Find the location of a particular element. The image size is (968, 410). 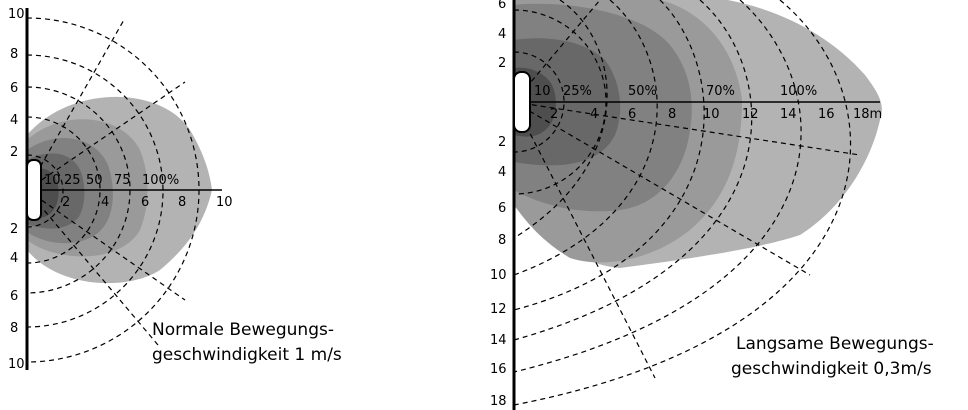

right-x-label-18m: 18m is located at coordinates (867, 114).